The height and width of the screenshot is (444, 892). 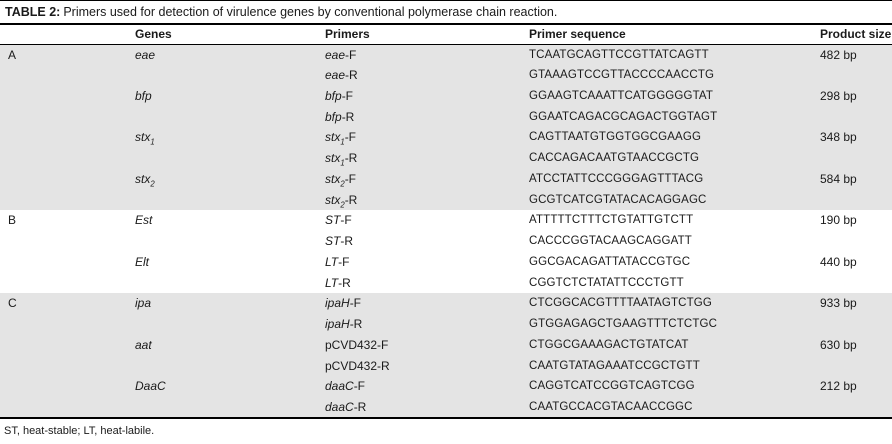 I want to click on col-header-genes: Genes, so click(x=230, y=35).